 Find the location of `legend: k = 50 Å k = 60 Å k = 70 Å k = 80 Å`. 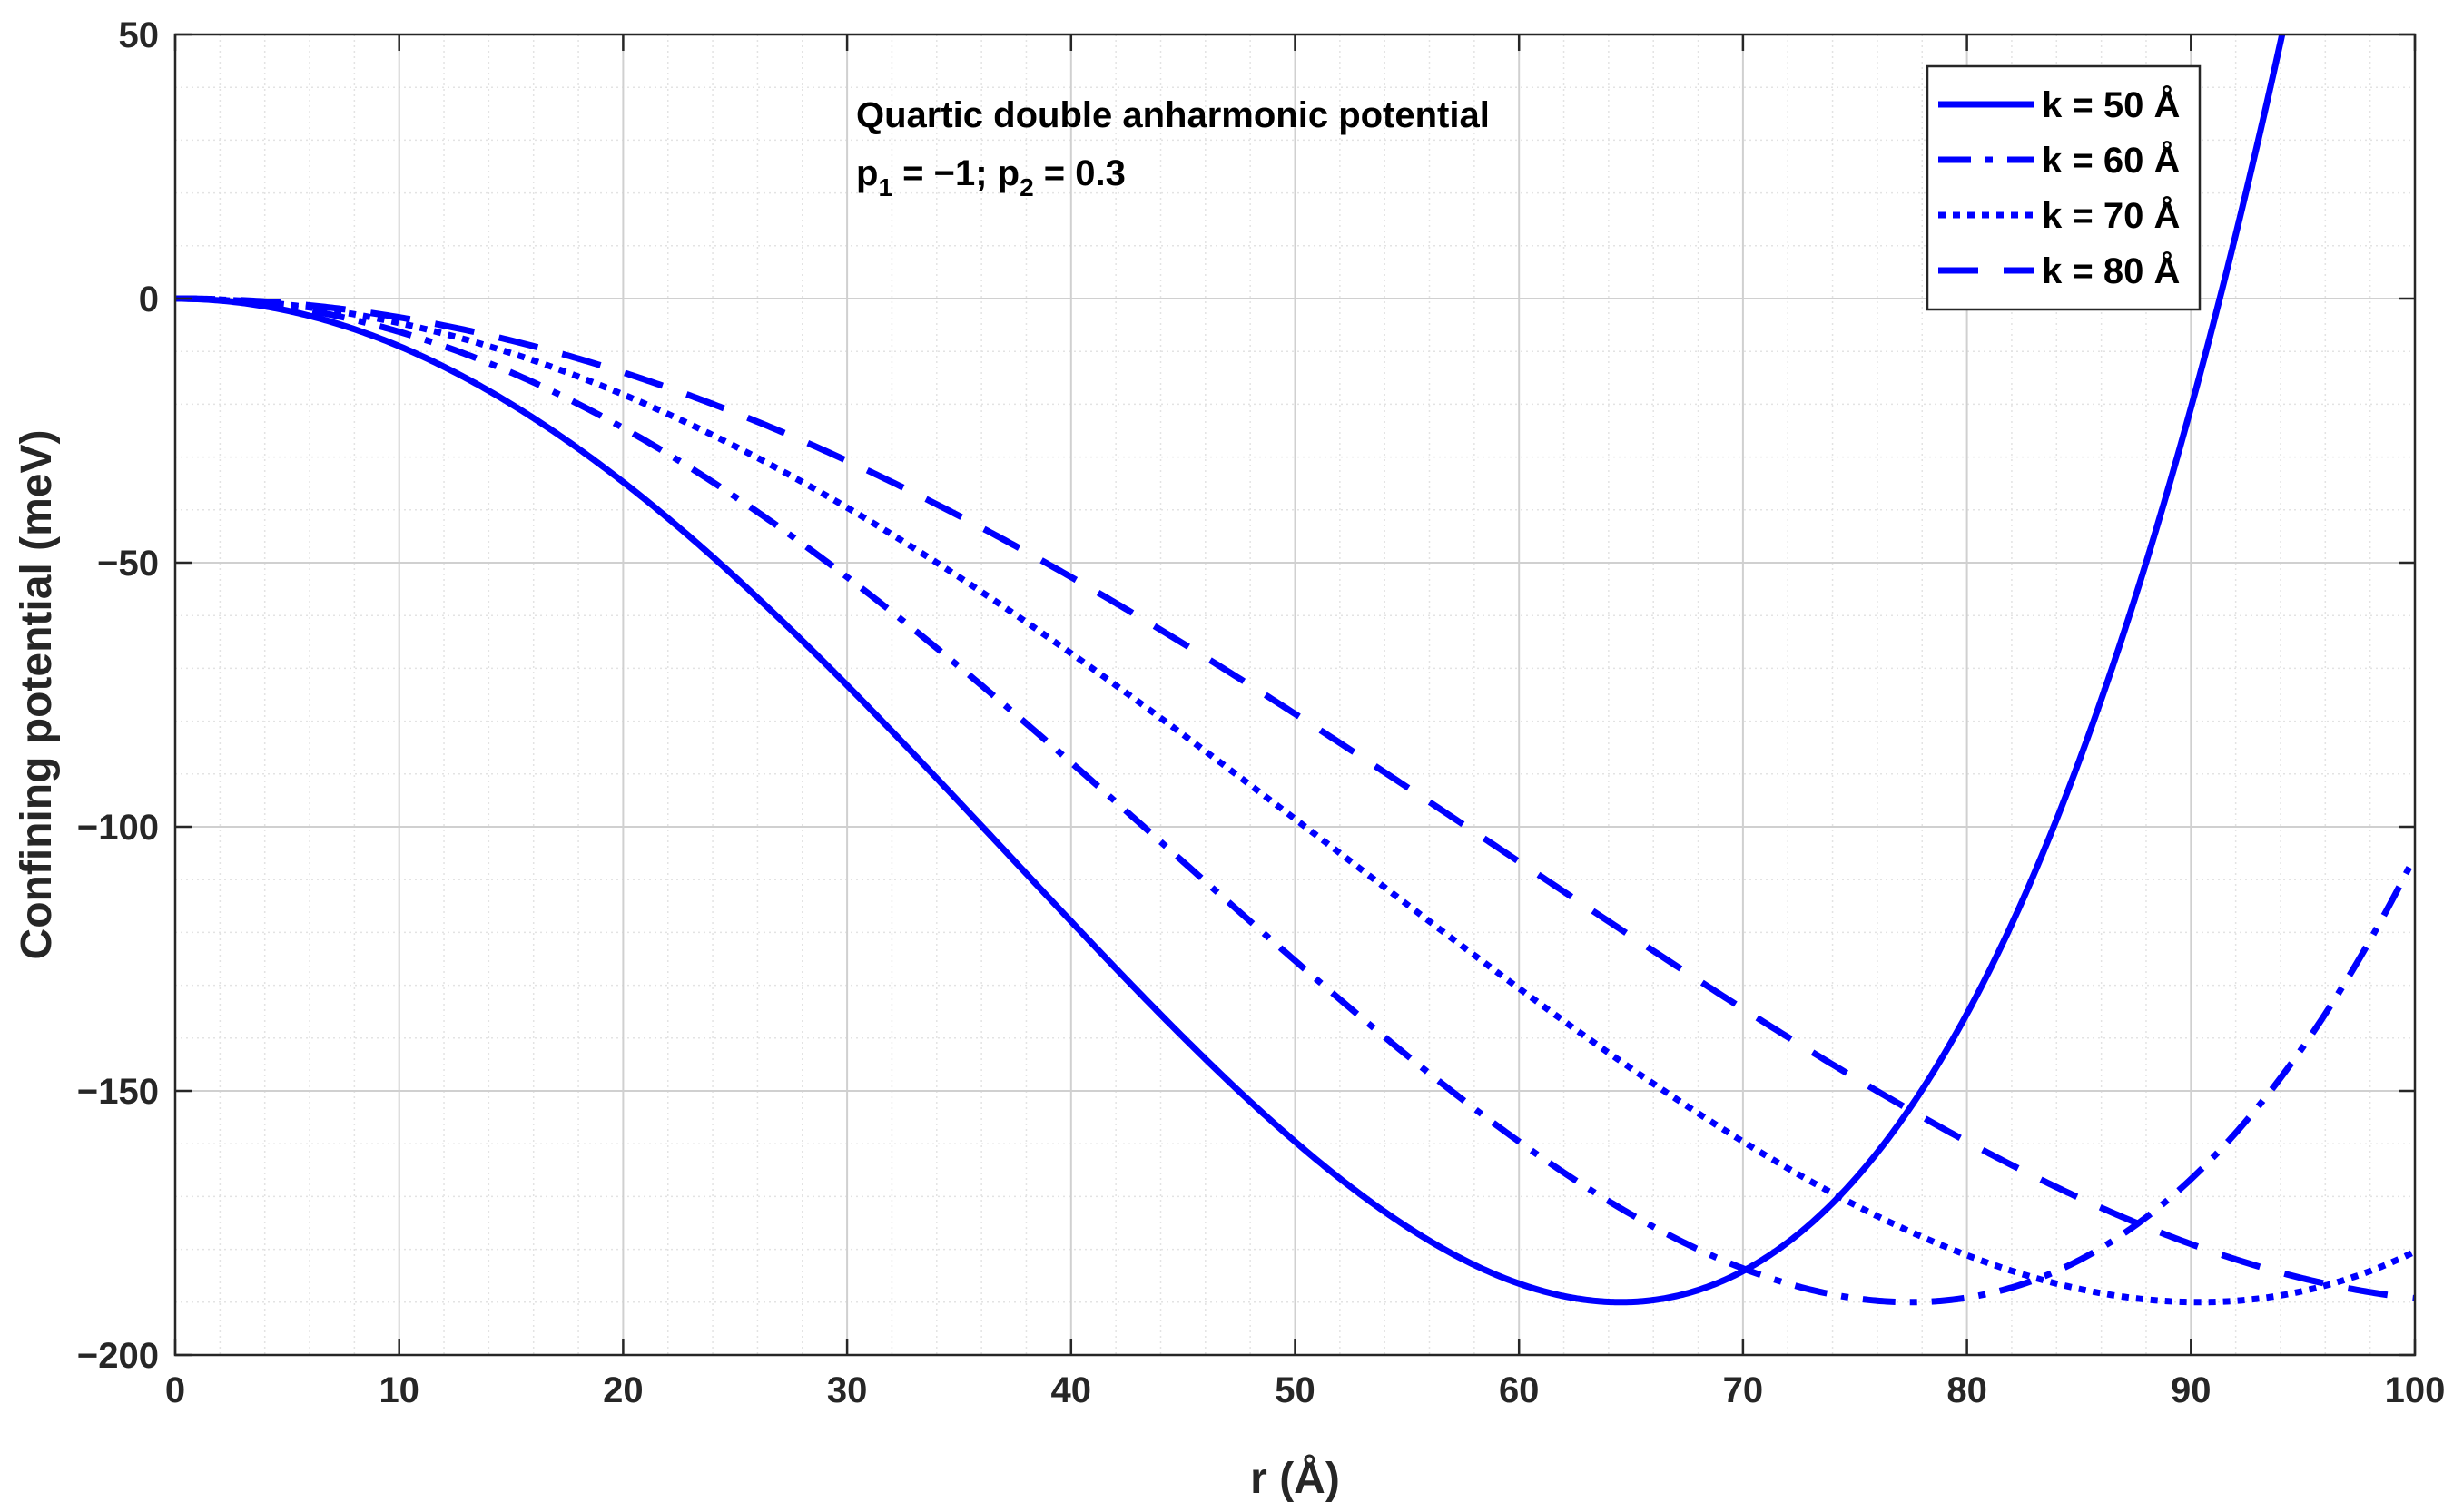

legend: k = 50 Å k = 60 Å k = 70 Å k = 80 Å is located at coordinates (2064, 187).